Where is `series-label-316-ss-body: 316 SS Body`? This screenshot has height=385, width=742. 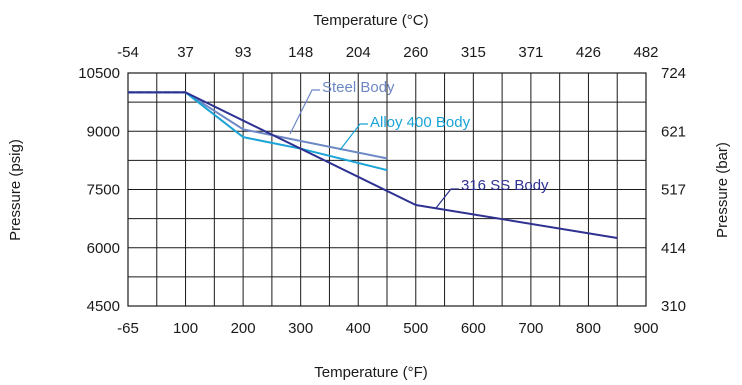 series-label-316-ss-body: 316 SS Body is located at coordinates (505, 185).